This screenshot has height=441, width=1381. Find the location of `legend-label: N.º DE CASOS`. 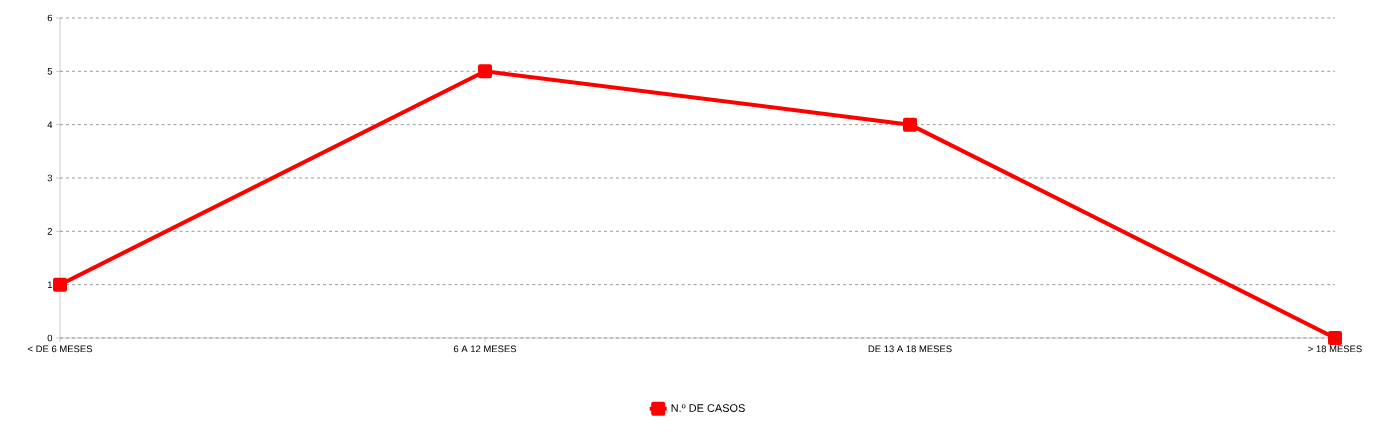

legend-label: N.º DE CASOS is located at coordinates (708, 408).